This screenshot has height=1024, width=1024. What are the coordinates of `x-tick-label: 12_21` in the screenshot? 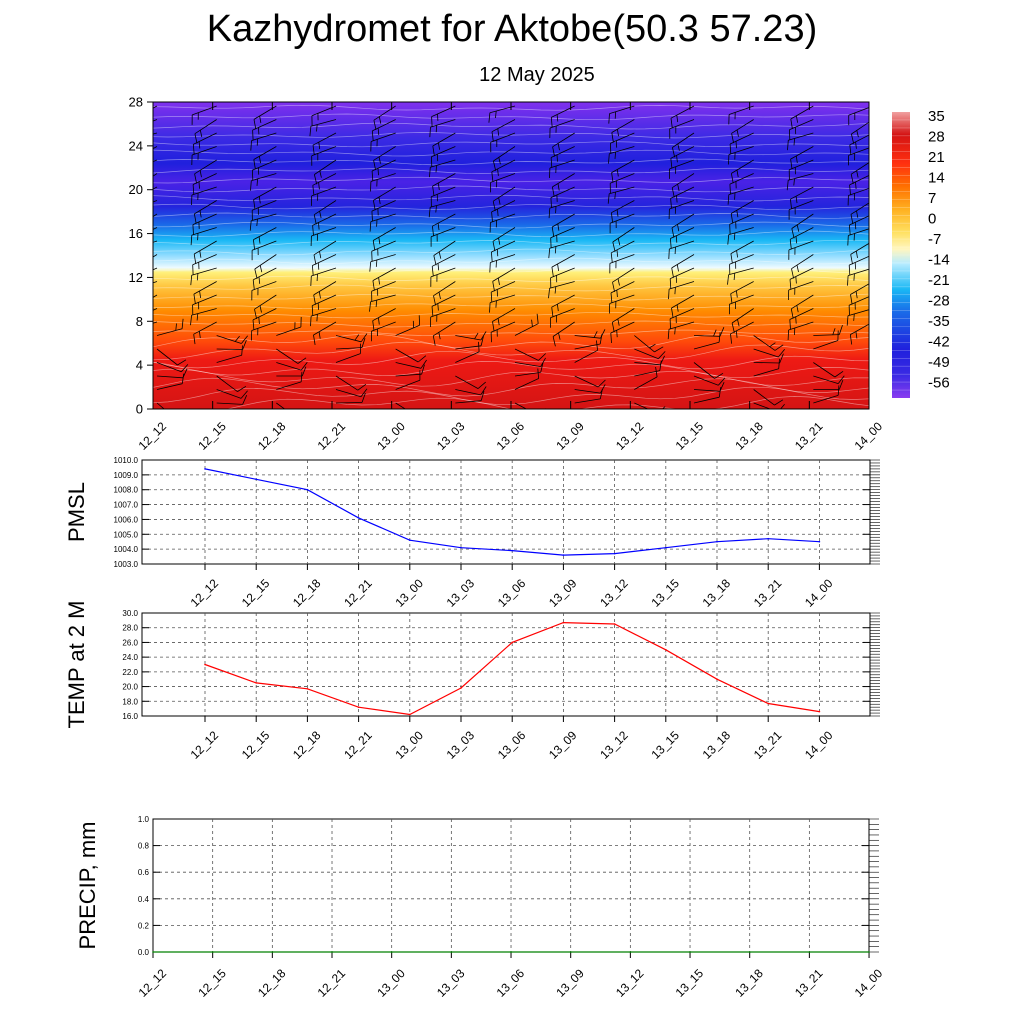 It's located at (332, 436).